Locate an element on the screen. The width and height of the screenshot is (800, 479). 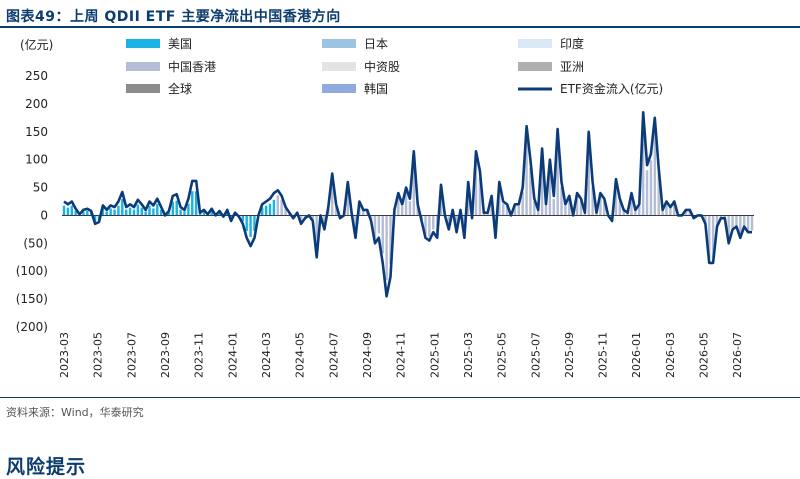
y-tick-label: 100 is located at coordinates (36, 160).